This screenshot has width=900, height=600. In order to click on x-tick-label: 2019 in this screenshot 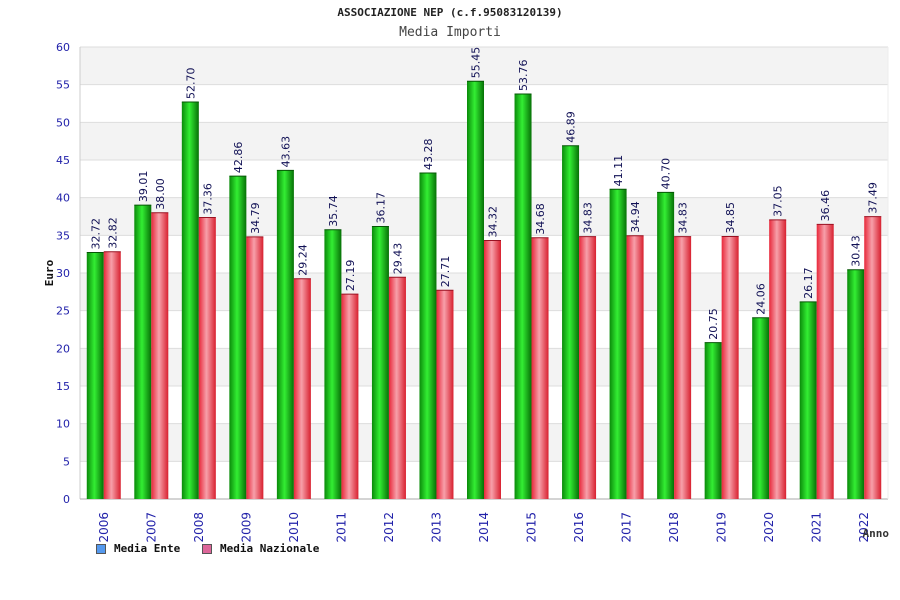, I will do `click(722, 527)`.